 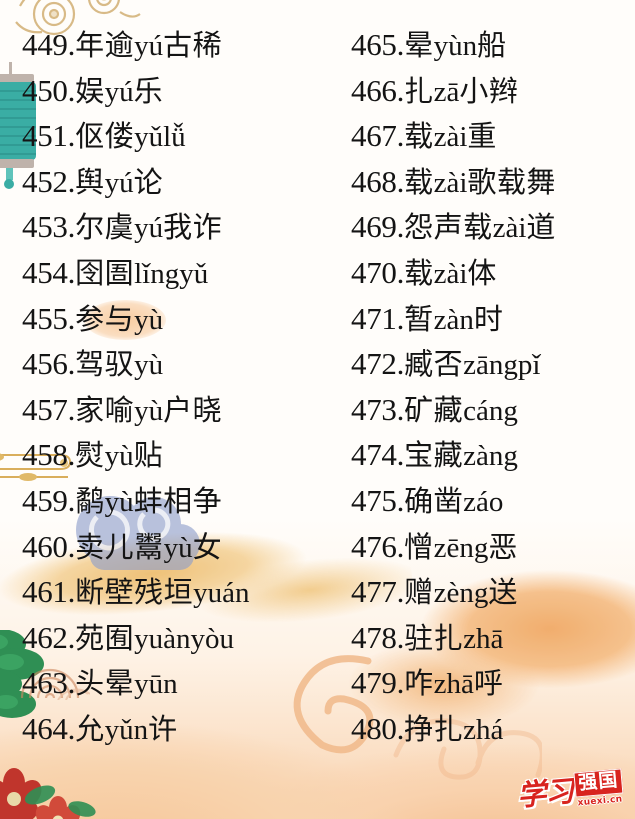 I want to click on item-term: 家喻yù户晓, so click(x=149, y=409).